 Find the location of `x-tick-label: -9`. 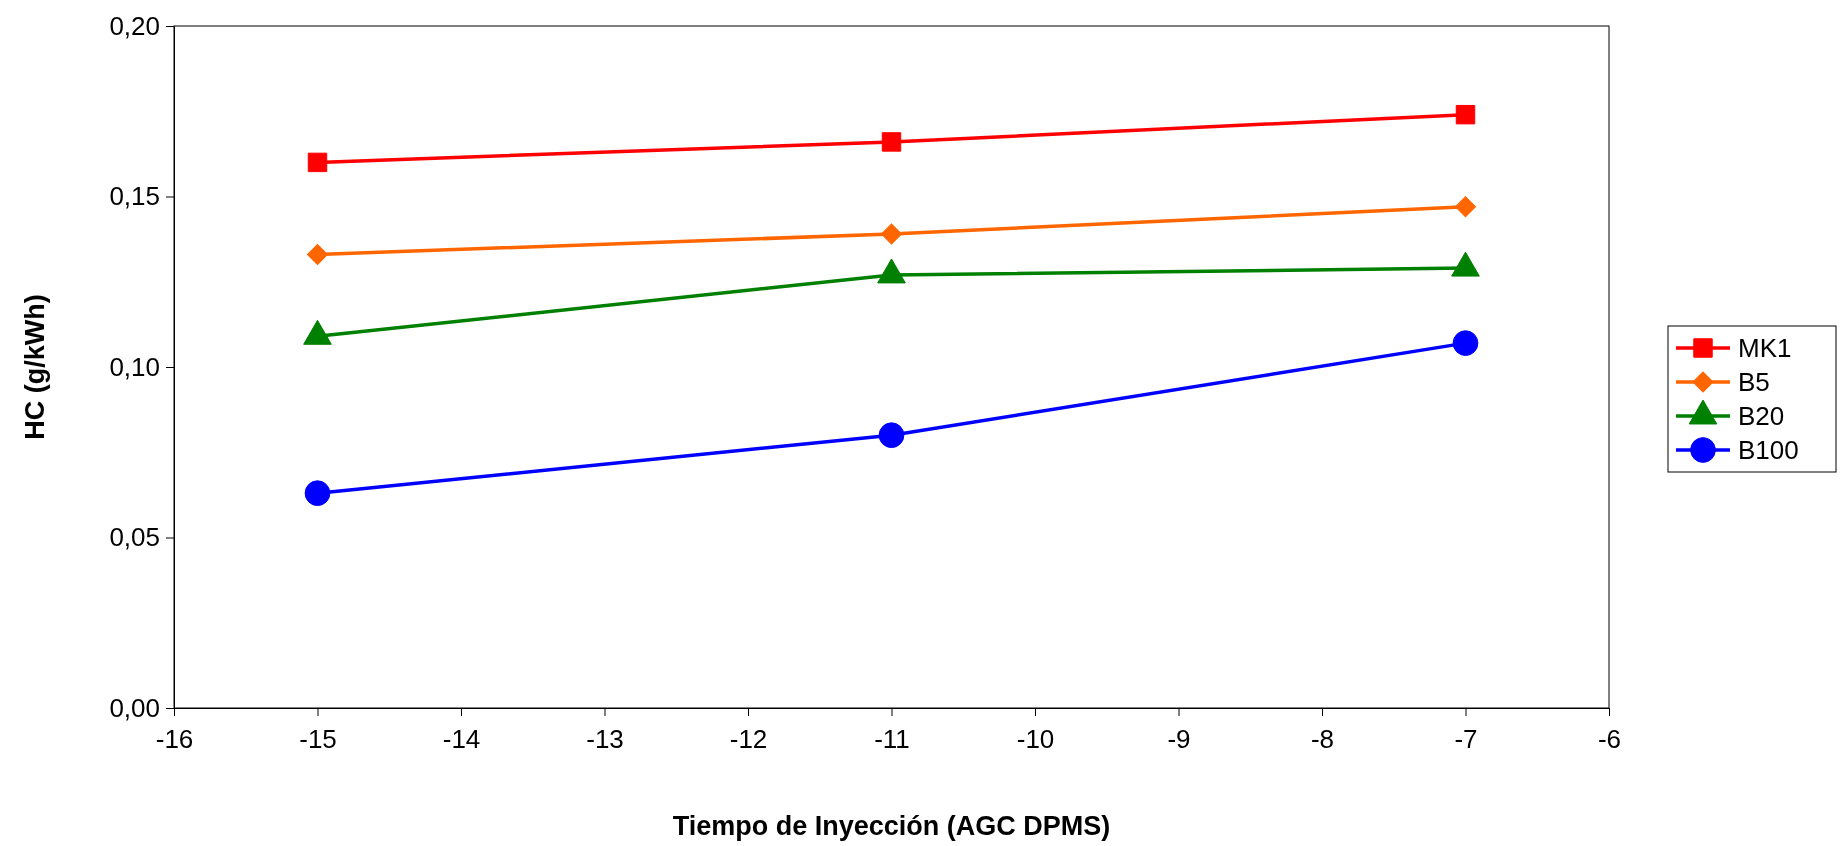

x-tick-label: -9 is located at coordinates (1179, 739).